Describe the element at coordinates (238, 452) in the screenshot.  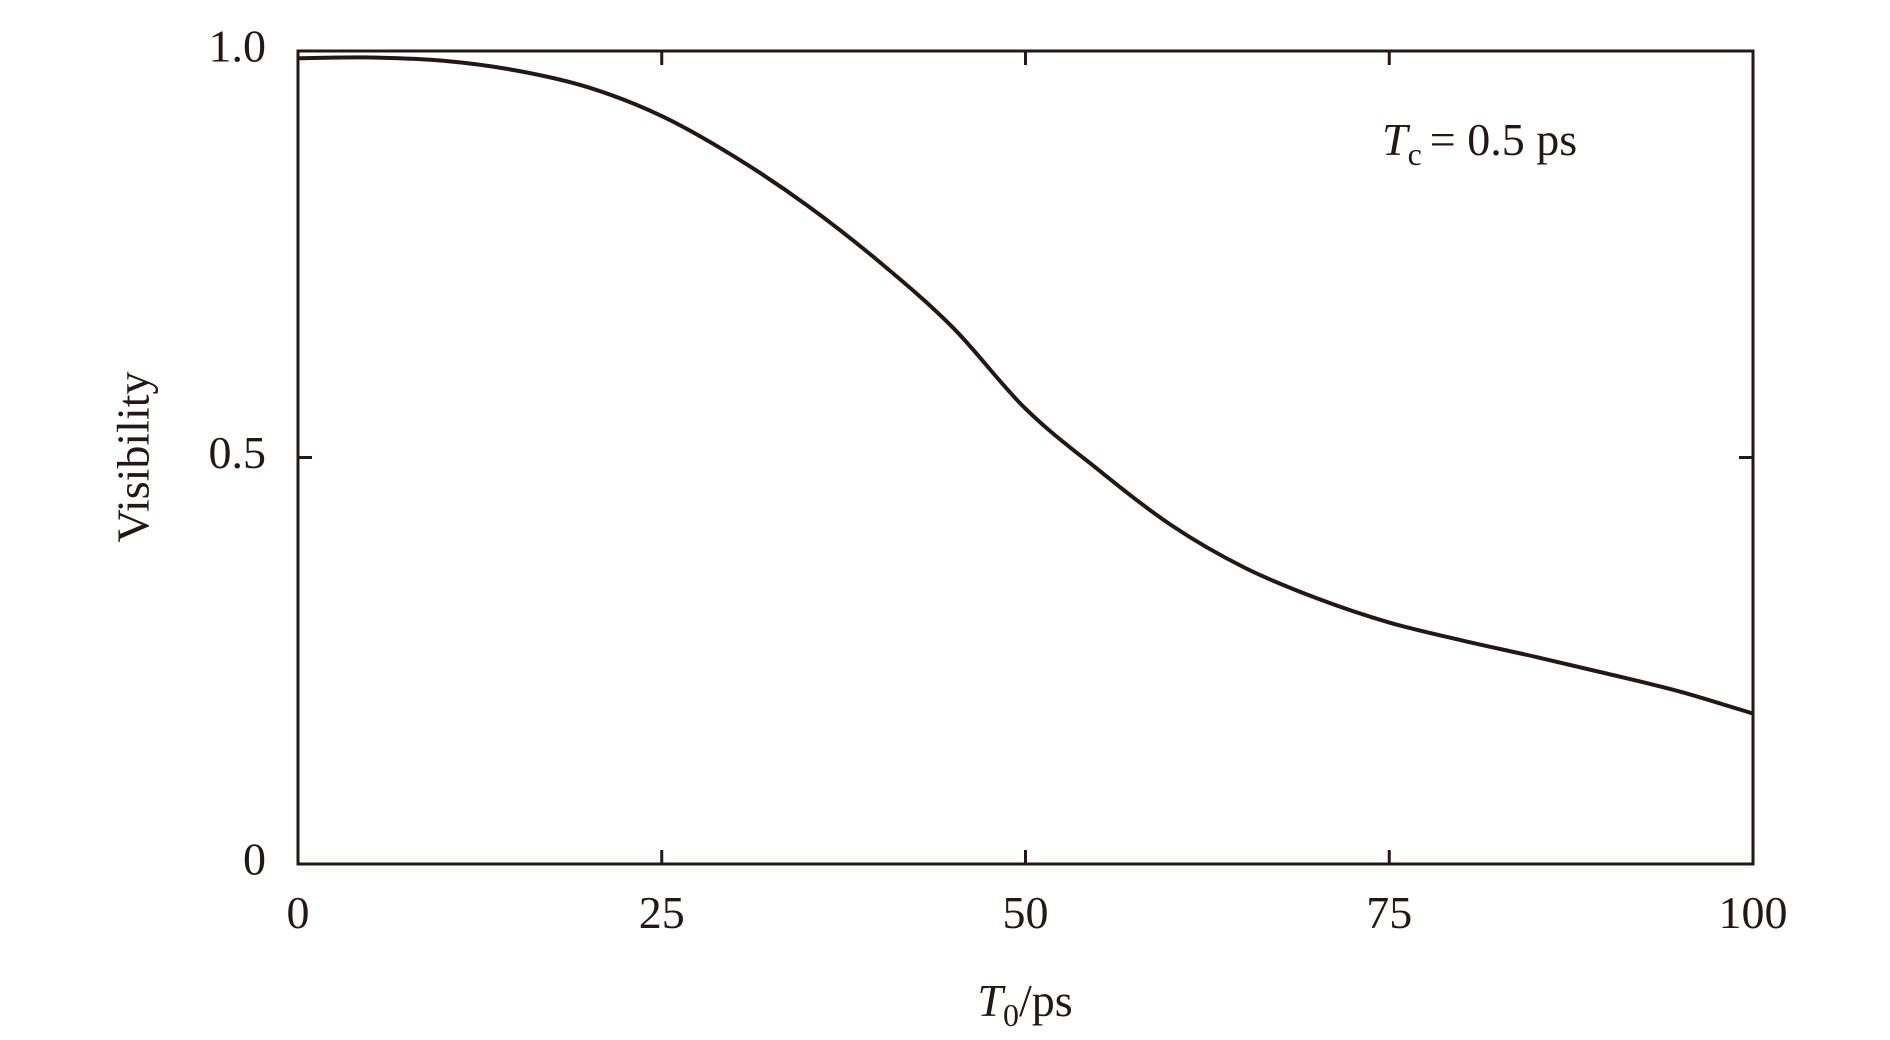
I see `y-tick-label: 0.5` at that location.